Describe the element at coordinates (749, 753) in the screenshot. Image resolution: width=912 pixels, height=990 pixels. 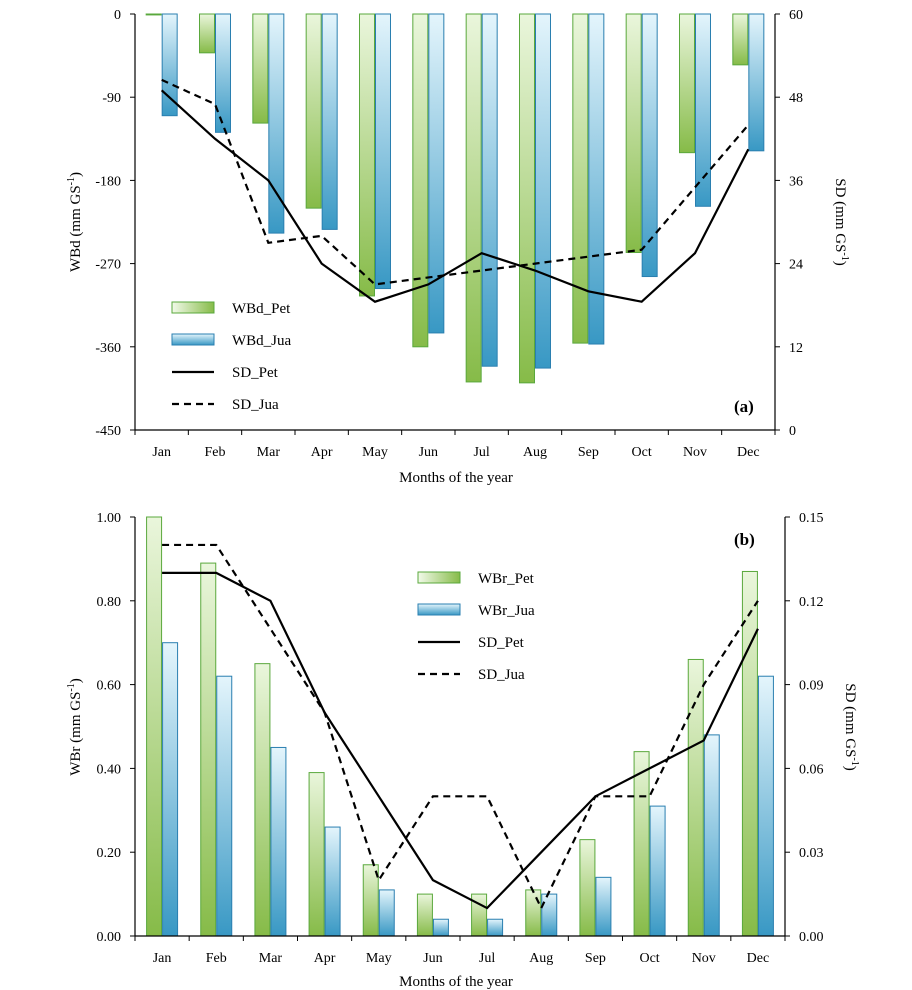
I see `bar-wbr-pet-dec` at that location.